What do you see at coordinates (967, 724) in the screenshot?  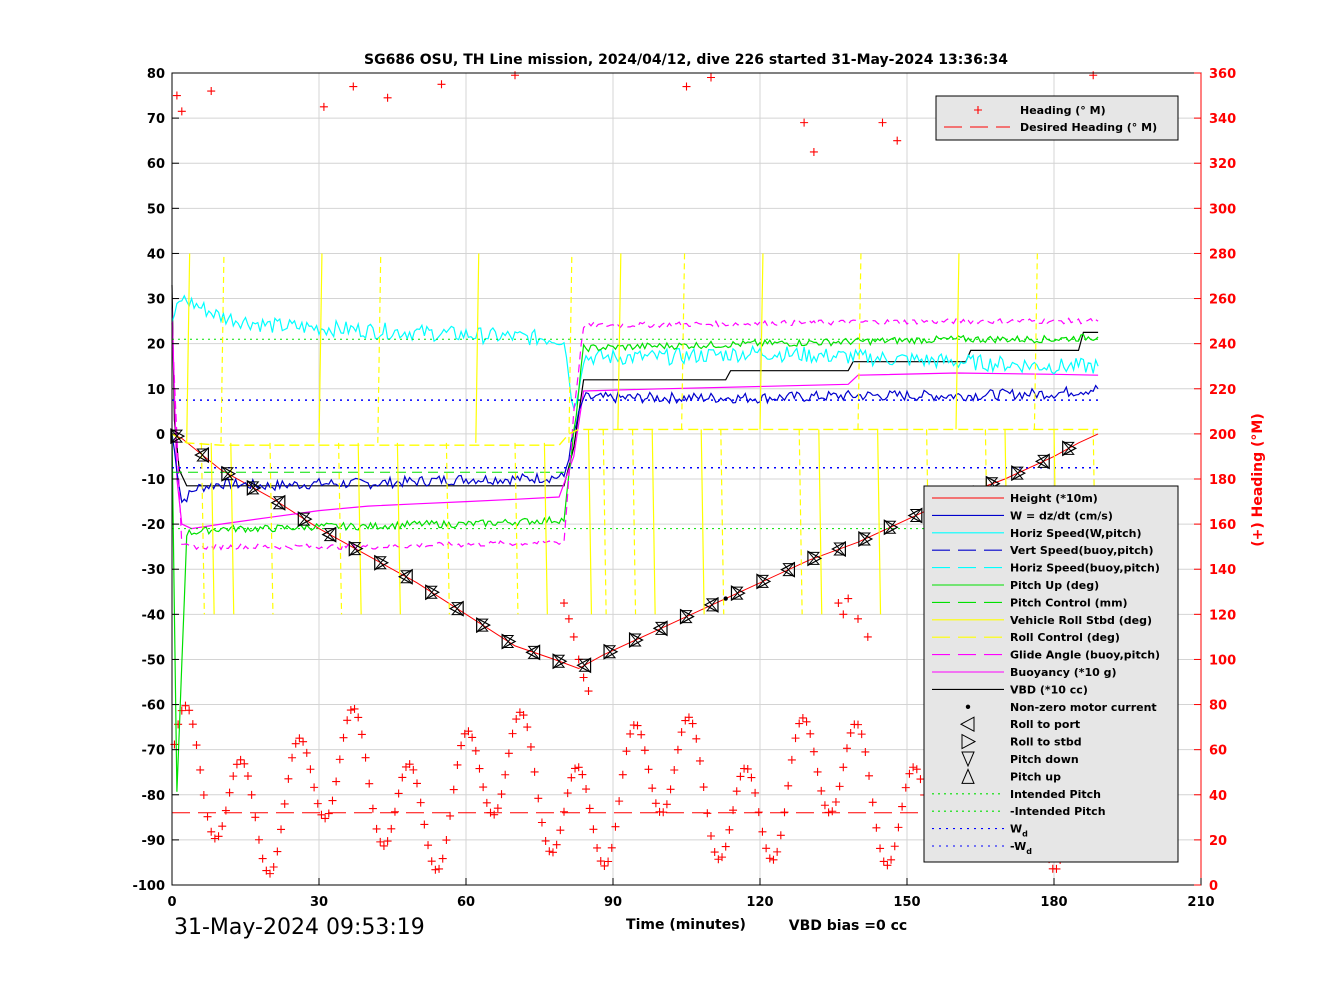 I see `legend-port-swatch` at bounding box center [967, 724].